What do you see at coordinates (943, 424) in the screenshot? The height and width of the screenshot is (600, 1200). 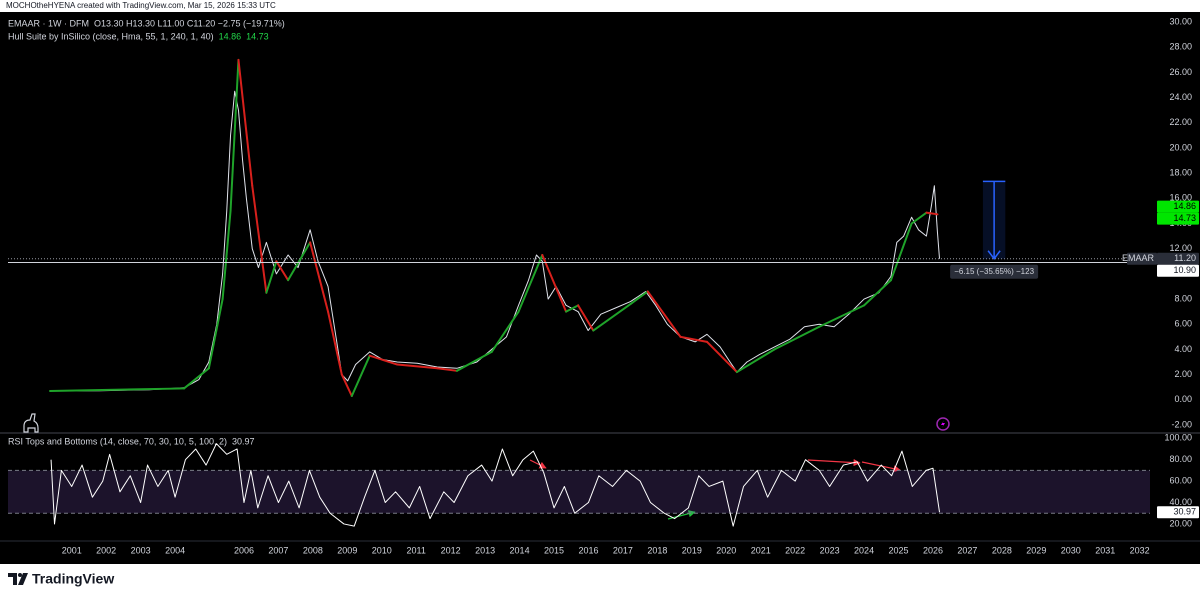 I see `event-icon` at bounding box center [943, 424].